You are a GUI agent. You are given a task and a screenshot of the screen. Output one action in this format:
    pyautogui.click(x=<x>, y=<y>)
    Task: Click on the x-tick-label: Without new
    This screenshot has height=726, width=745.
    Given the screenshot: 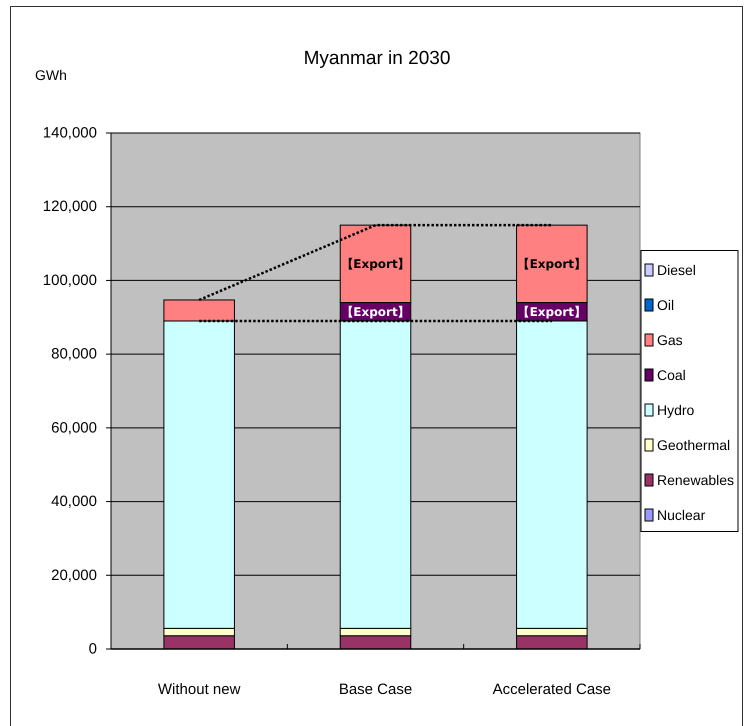 What is the action you would take?
    pyautogui.click(x=199, y=689)
    